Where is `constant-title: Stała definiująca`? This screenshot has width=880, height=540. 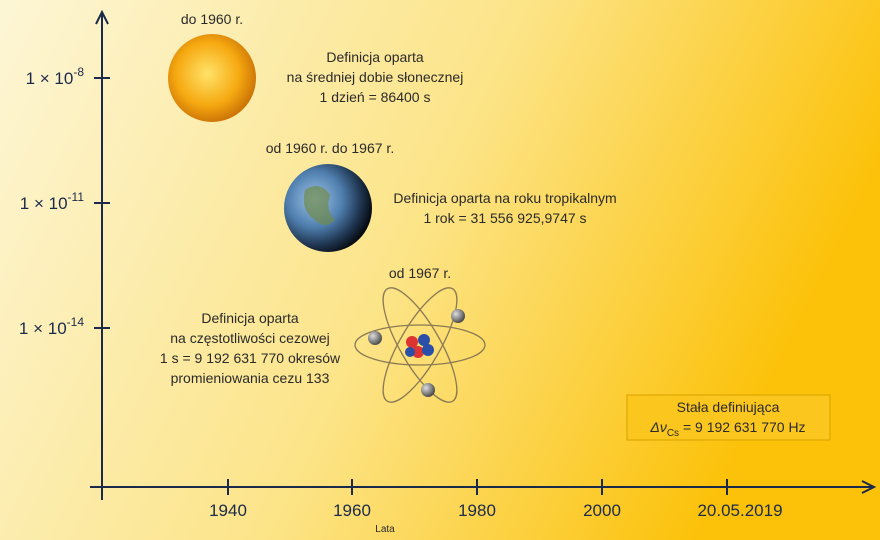
constant-title: Stała definiująca is located at coordinates (728, 407).